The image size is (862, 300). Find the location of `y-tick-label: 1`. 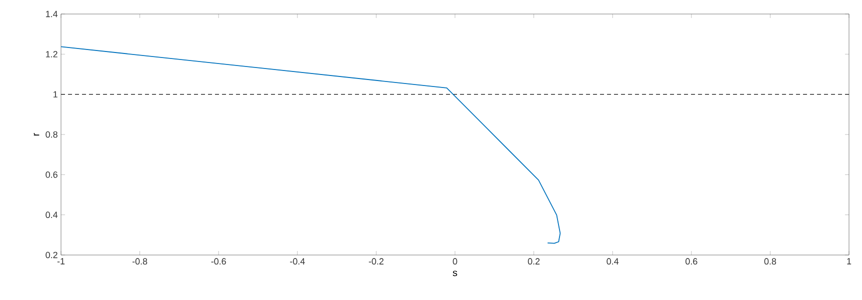

y-tick-label: 1 is located at coordinates (56, 94).